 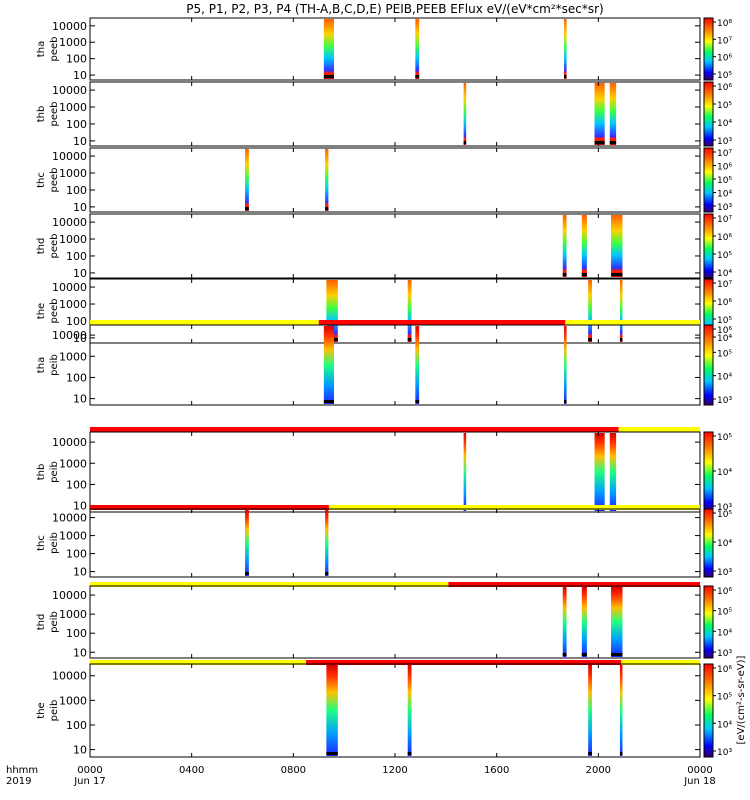 I want to click on colorbar-unit-label: [eV/(cm²-s-sr-eV)], so click(x=741, y=699).